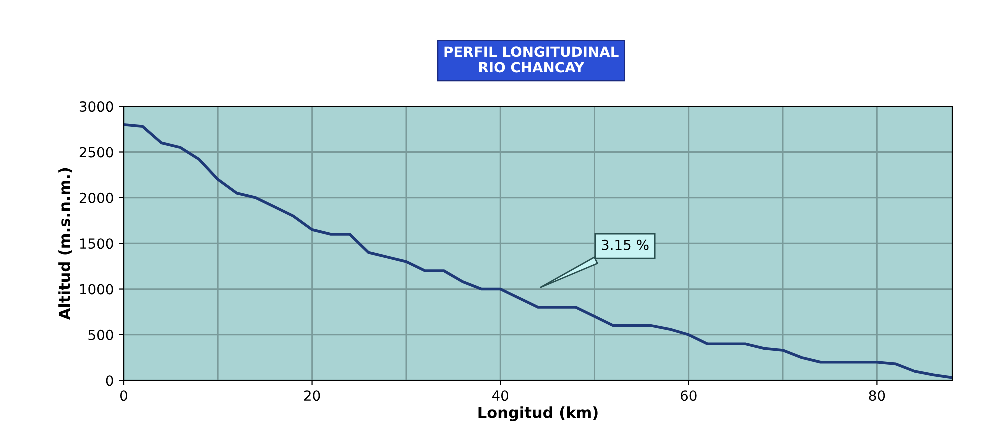  What do you see at coordinates (124, 396) in the screenshot?
I see `x-tick-label: 0` at bounding box center [124, 396].